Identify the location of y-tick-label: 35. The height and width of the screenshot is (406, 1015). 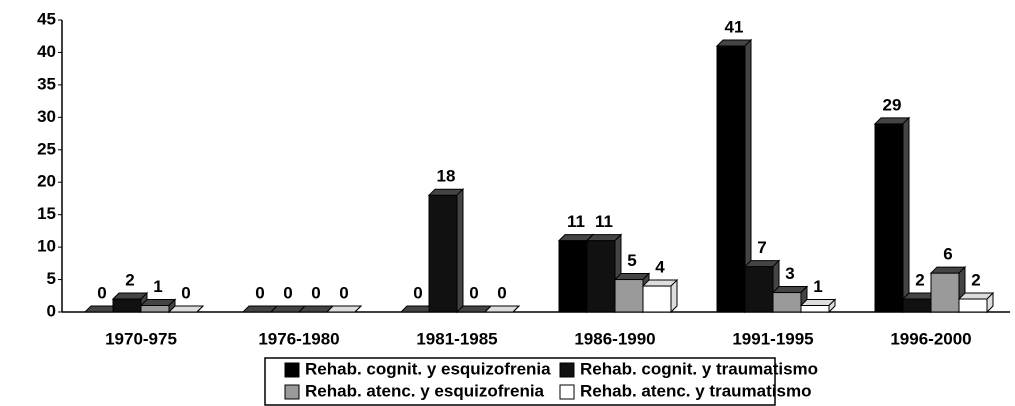
(46, 83).